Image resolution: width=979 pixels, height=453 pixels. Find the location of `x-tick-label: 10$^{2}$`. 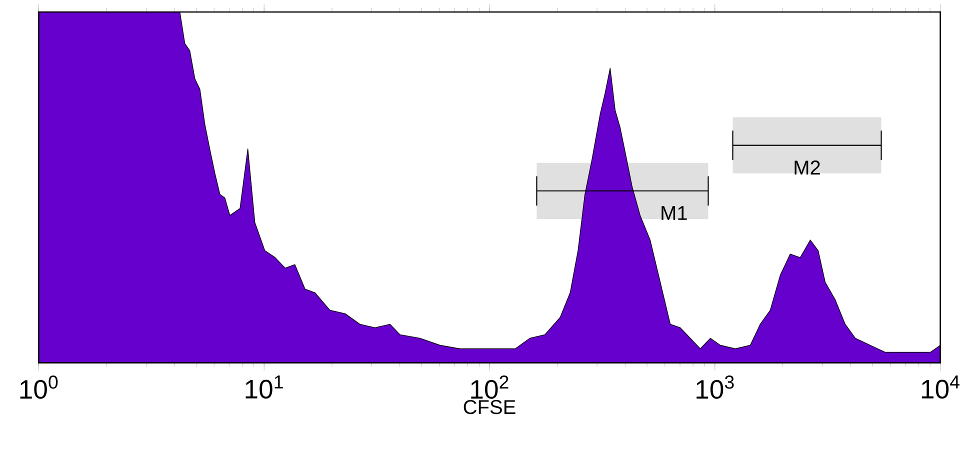

x-tick-label: 10$^{2}$ is located at coordinates (489, 387).